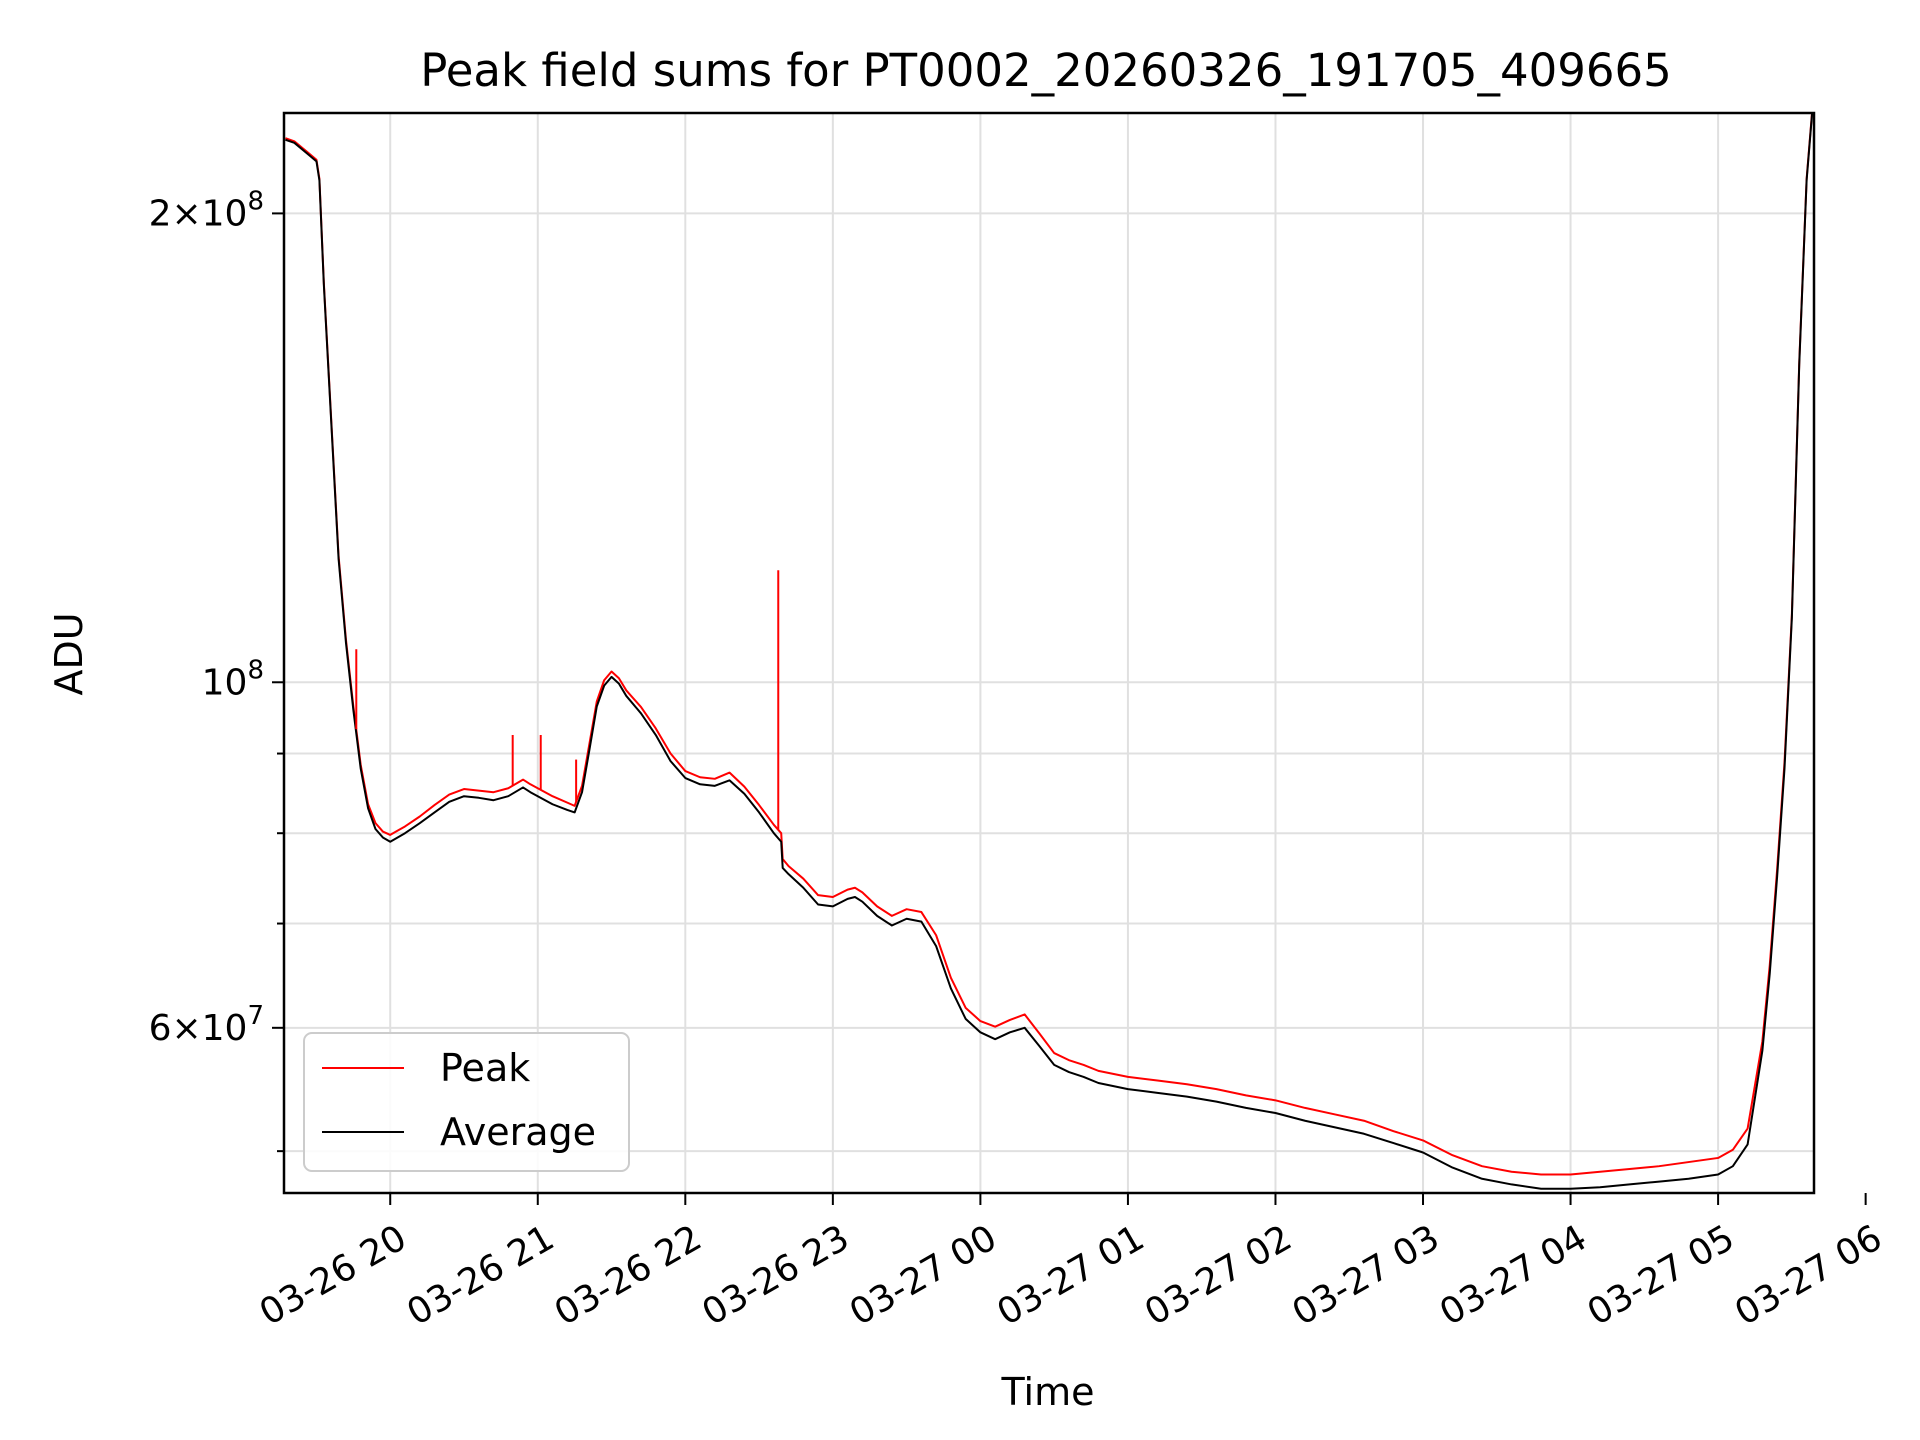  I want to click on legend-average-label: Average, so click(518, 1132).